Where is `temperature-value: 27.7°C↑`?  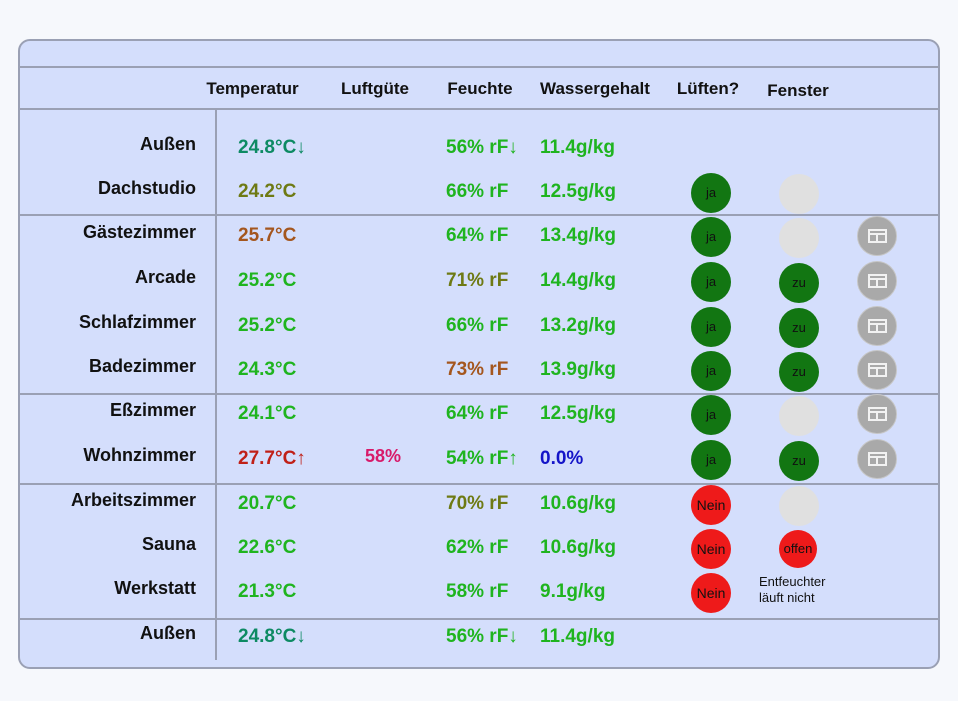
temperature-value: 27.7°C↑ is located at coordinates (272, 458).